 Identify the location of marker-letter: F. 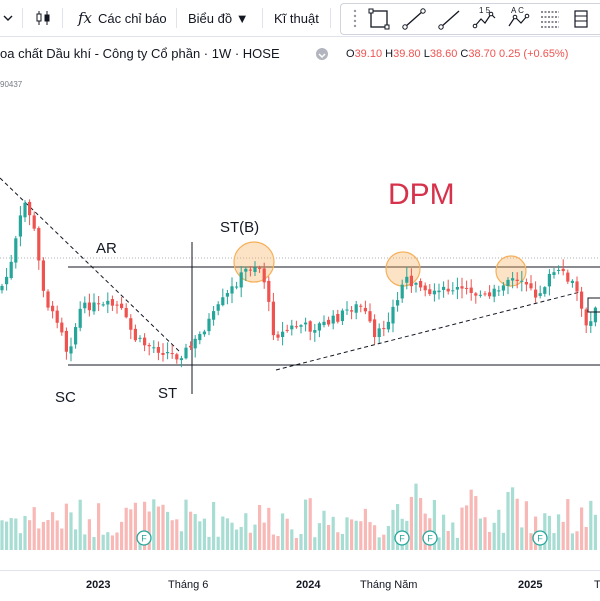
(540, 539).